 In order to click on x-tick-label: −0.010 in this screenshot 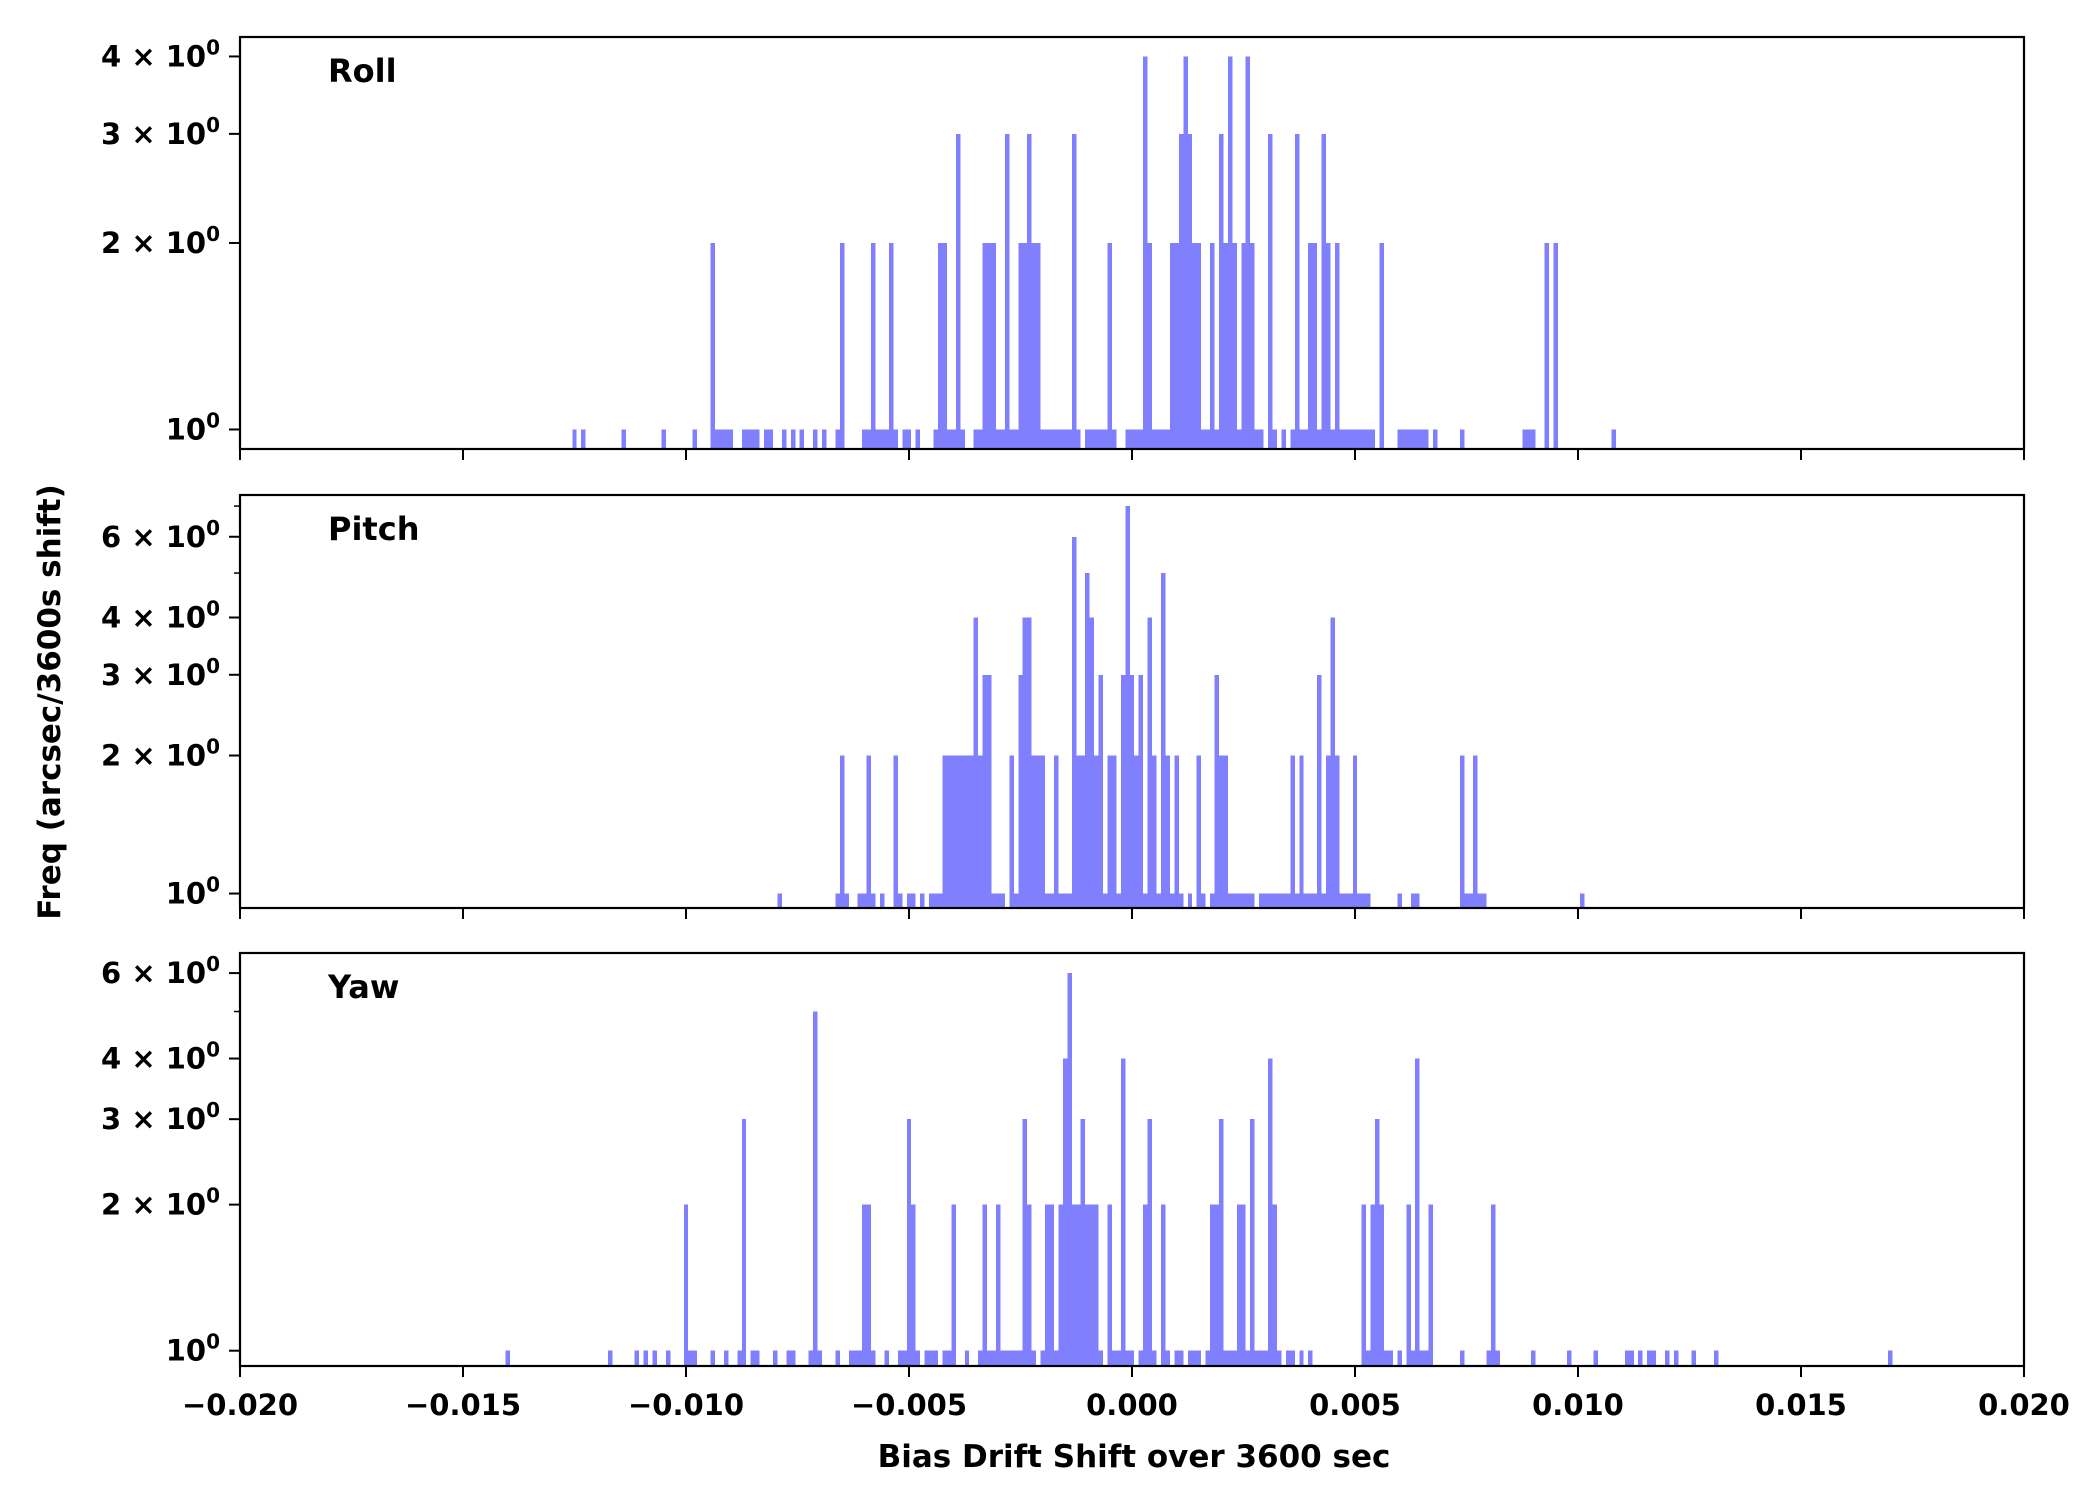, I will do `click(686, 1405)`.